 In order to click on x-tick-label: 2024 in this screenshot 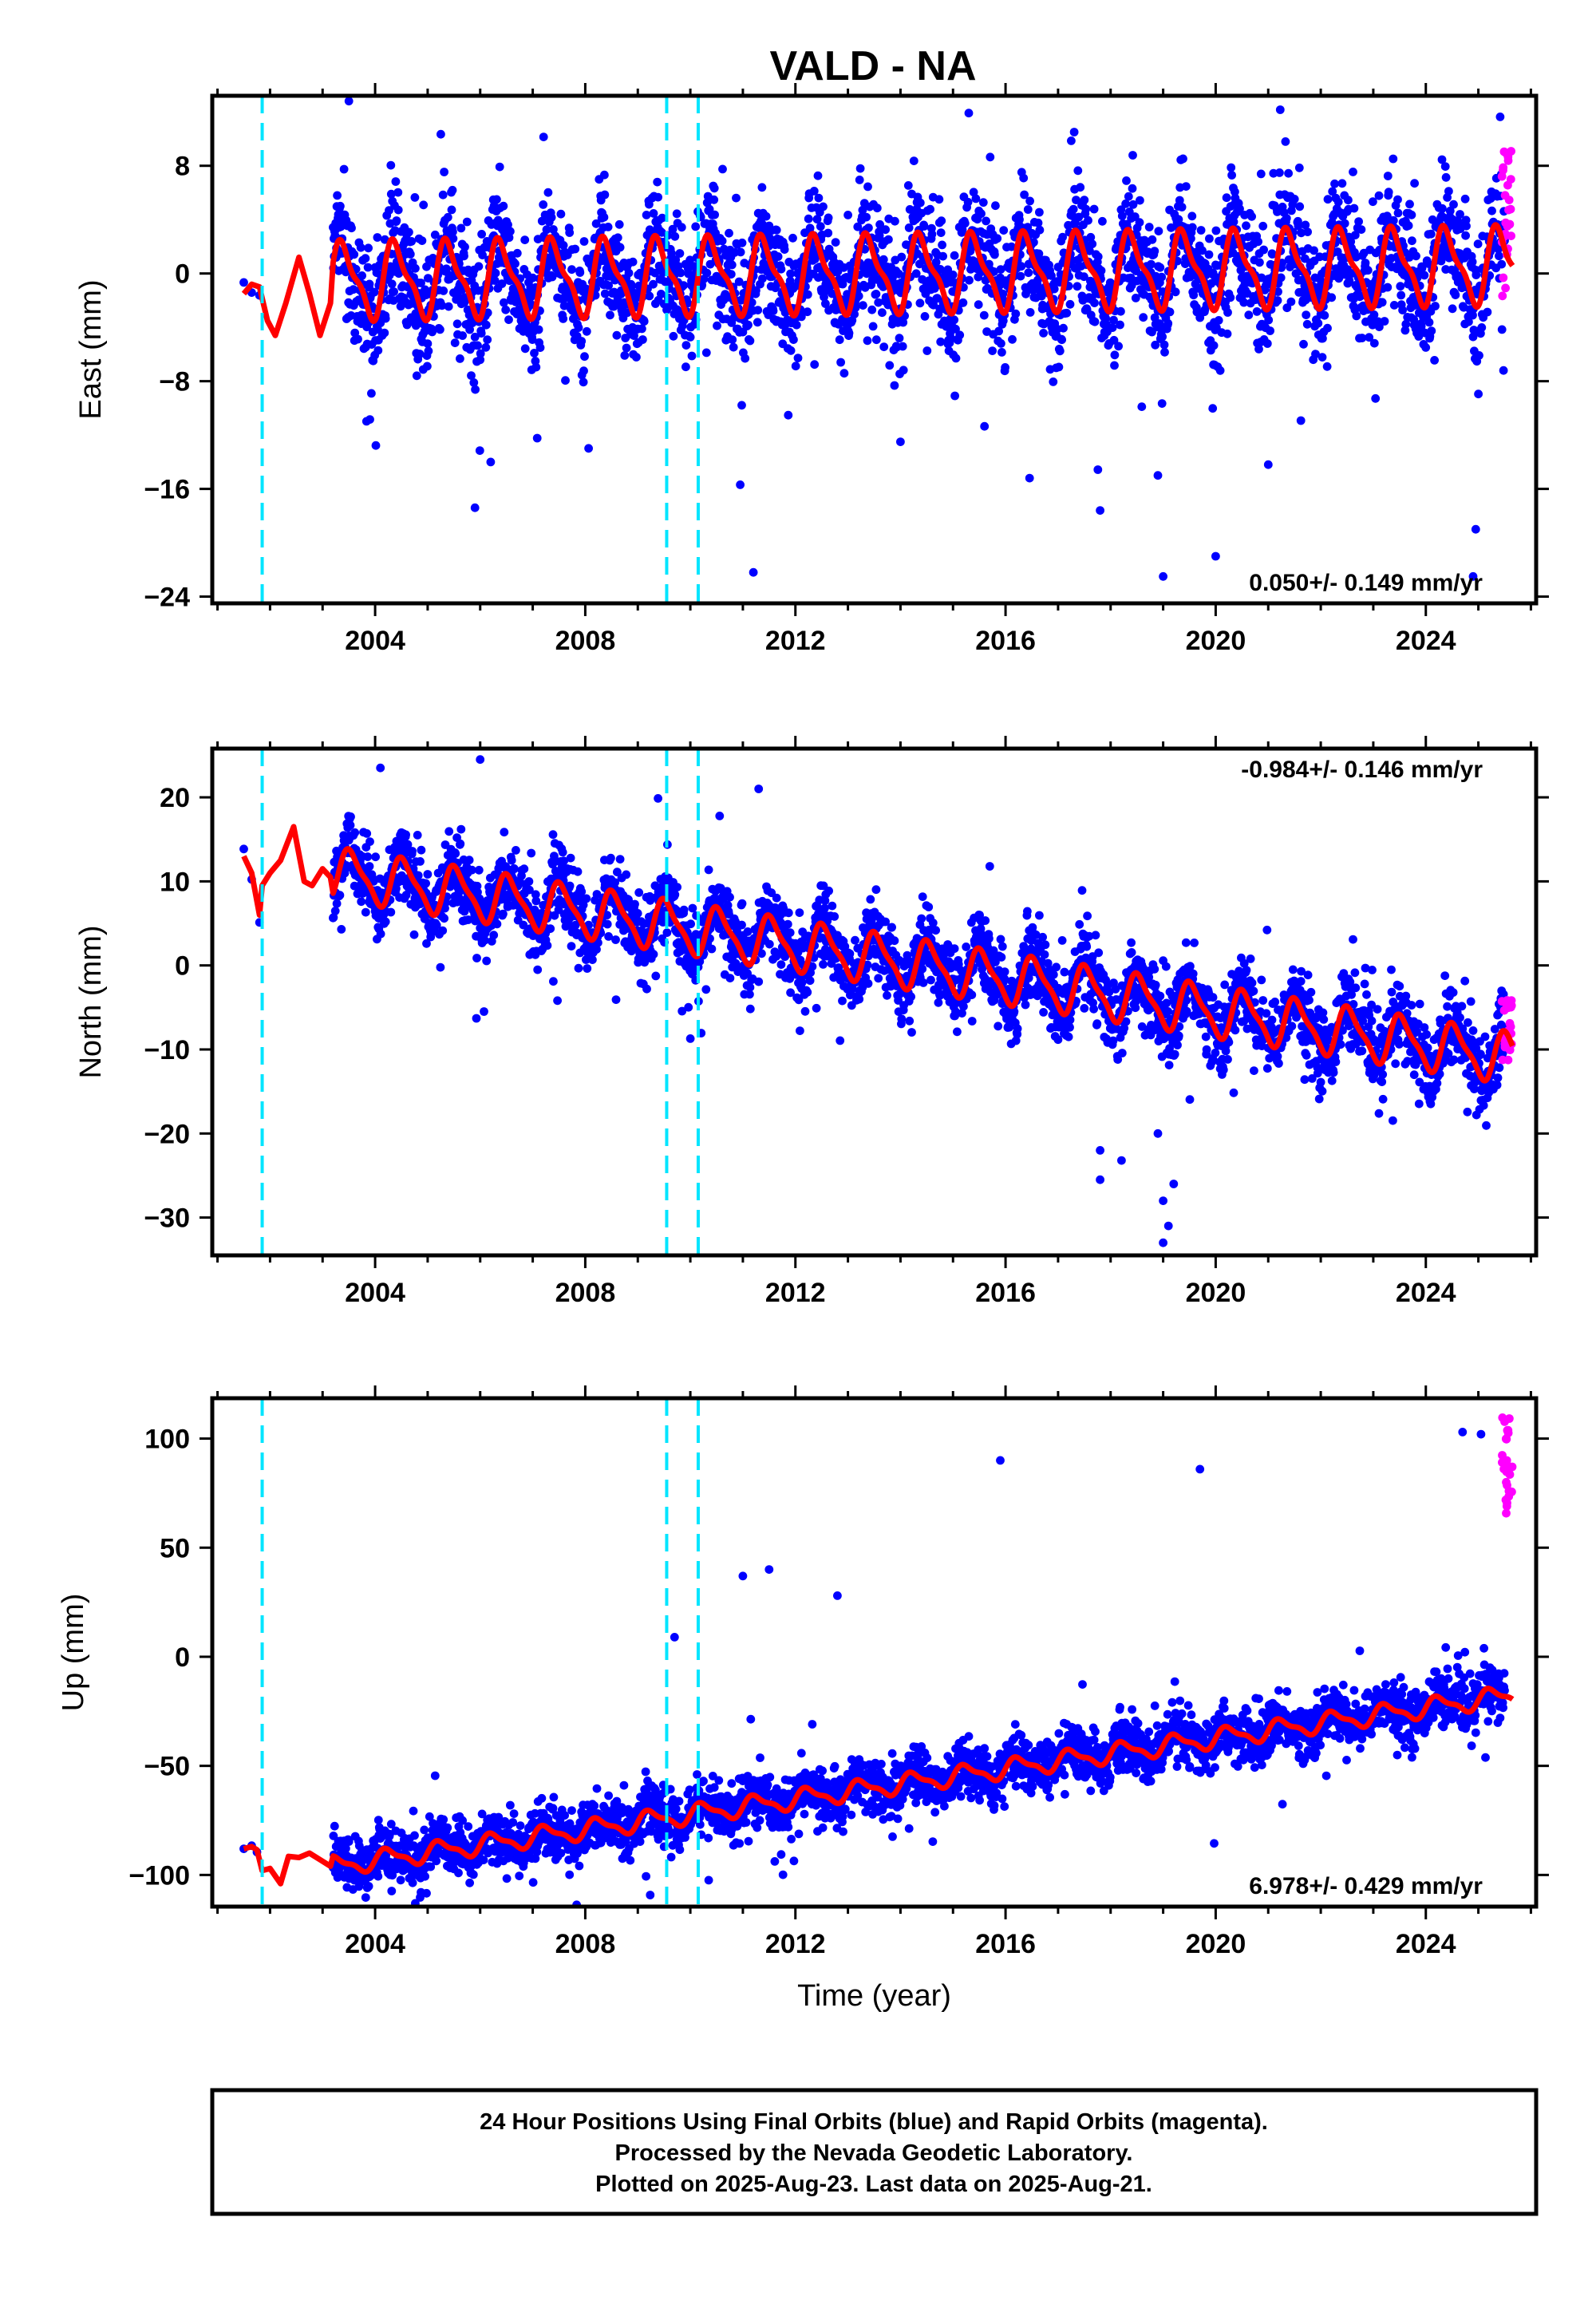, I will do `click(1426, 641)`.